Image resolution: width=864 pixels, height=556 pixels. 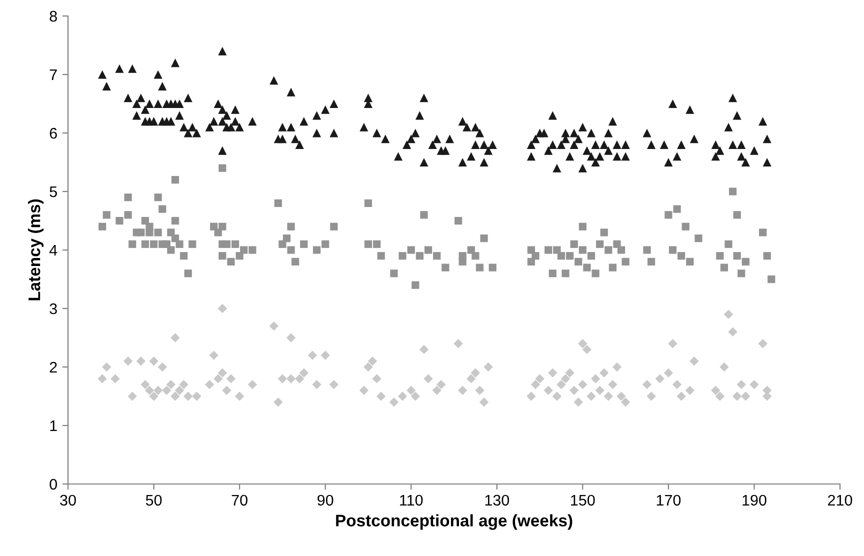 I want to click on y-tick-label: 2, so click(x=53, y=367).